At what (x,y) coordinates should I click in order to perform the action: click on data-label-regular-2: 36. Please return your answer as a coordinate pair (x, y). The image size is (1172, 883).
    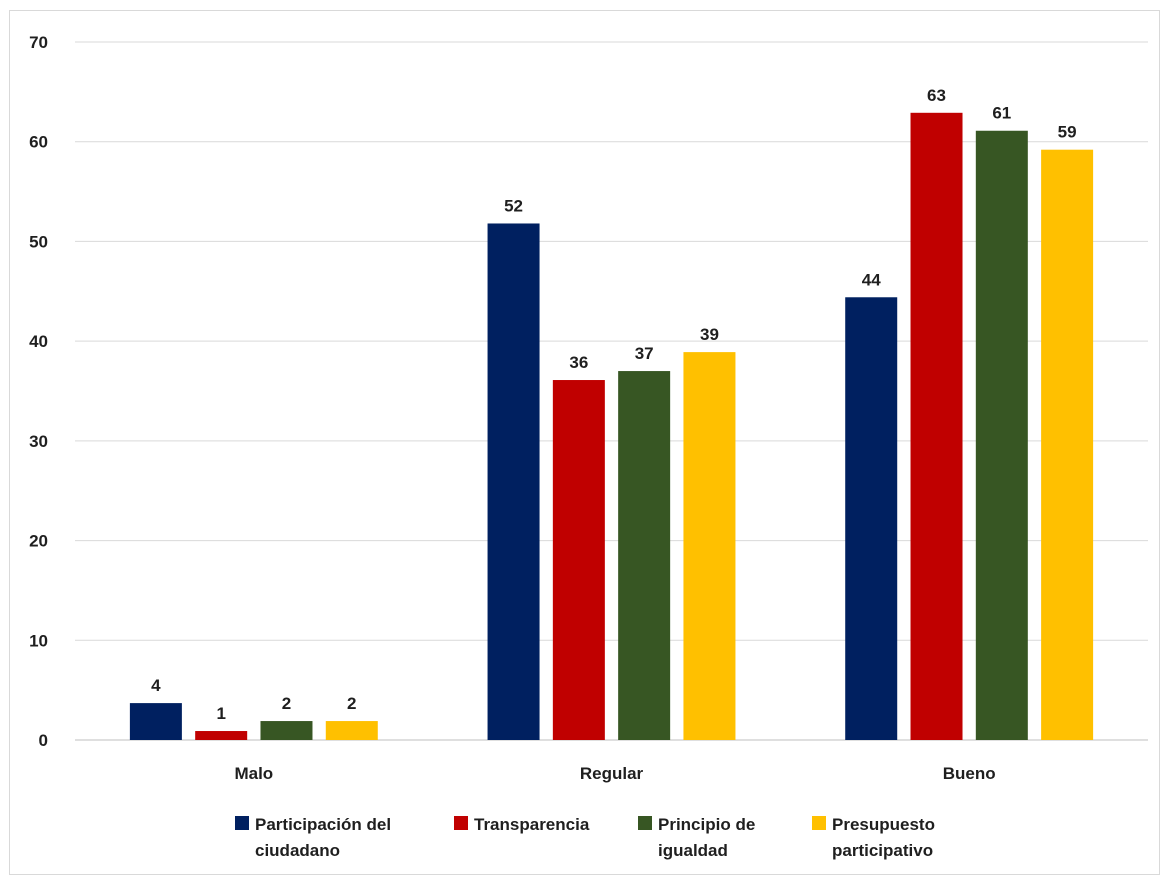
    Looking at the image, I should click on (578, 362).